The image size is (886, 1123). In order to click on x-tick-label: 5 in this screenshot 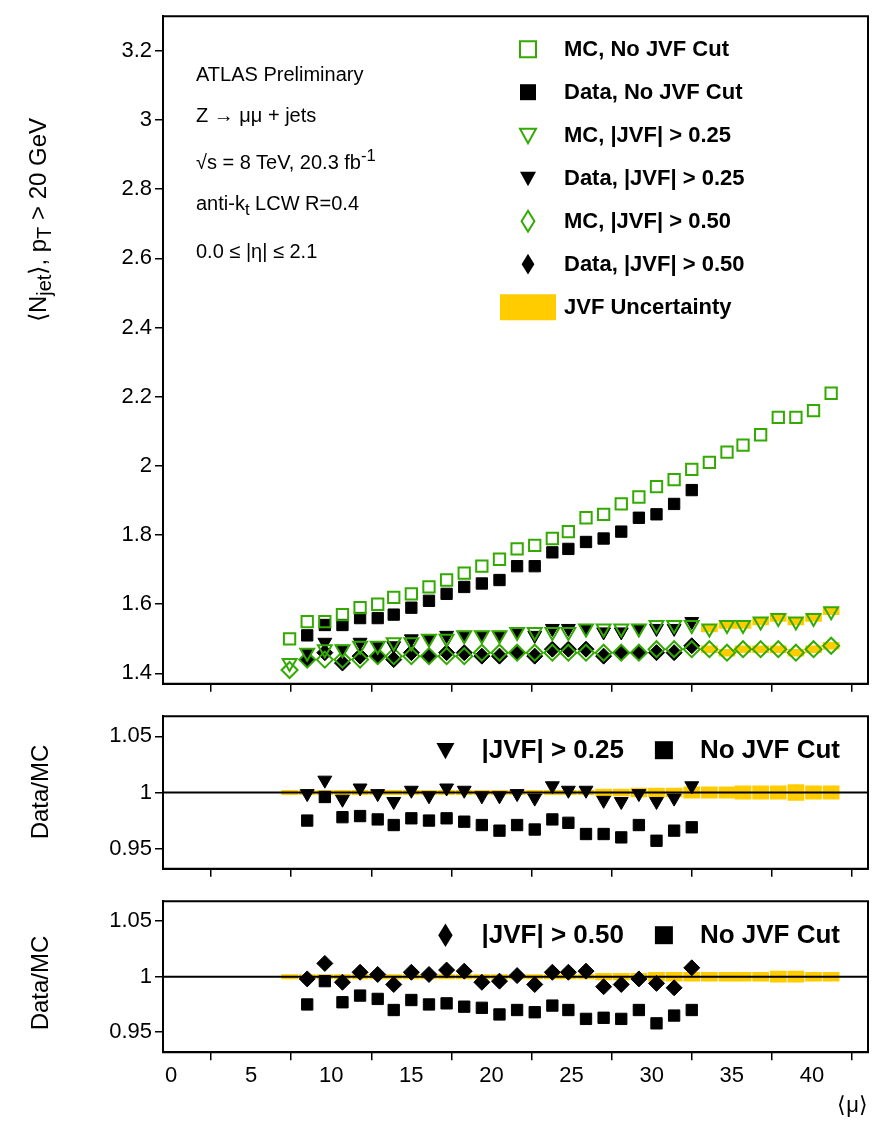, I will do `click(251, 1075)`.